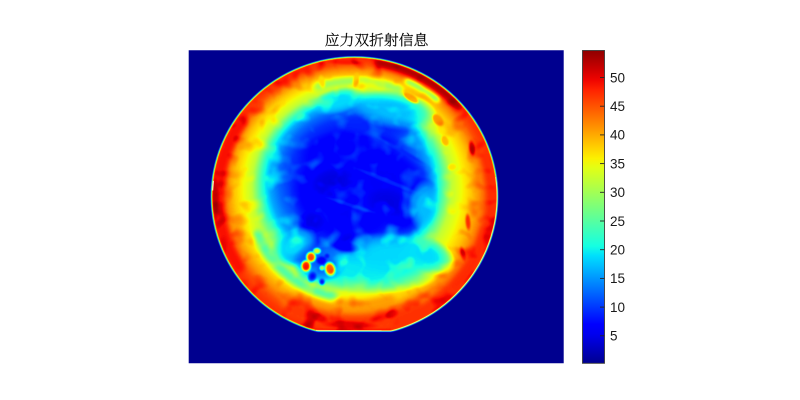 Image resolution: width=800 pixels, height=400 pixels. What do you see at coordinates (617, 192) in the screenshot?
I see `svg-text: 30` at bounding box center [617, 192].